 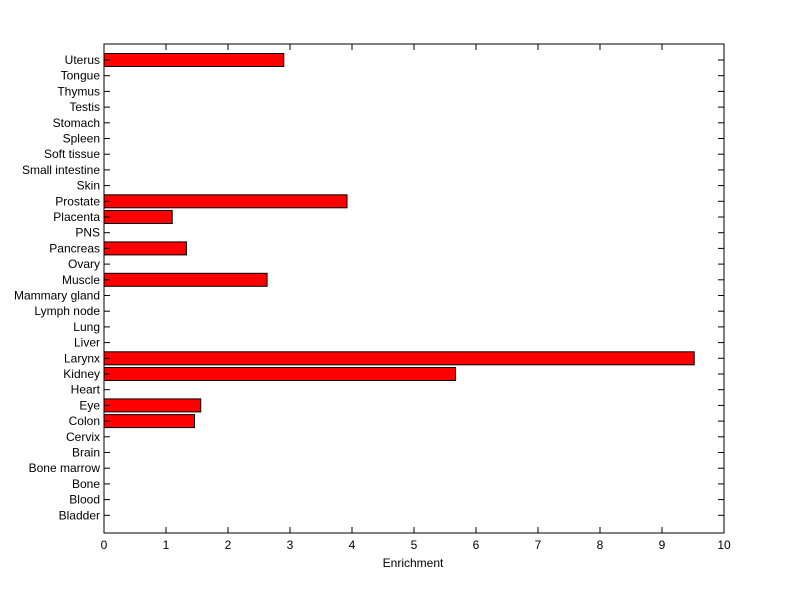 What do you see at coordinates (74, 248) in the screenshot?
I see `y-tick-label: Pancreas` at bounding box center [74, 248].